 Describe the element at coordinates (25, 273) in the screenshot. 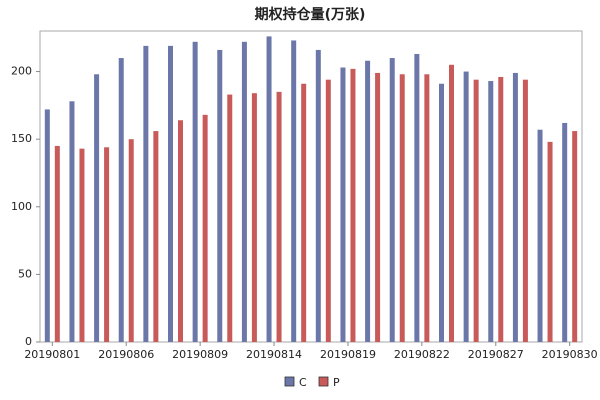

I see `y-tick-label: 50` at that location.